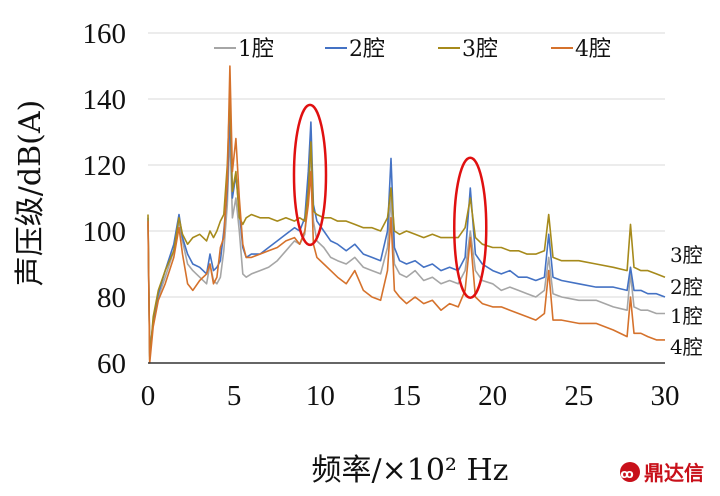 The width and height of the screenshot is (720, 496). I want to click on highlight-ellipses, so click(390, 201).